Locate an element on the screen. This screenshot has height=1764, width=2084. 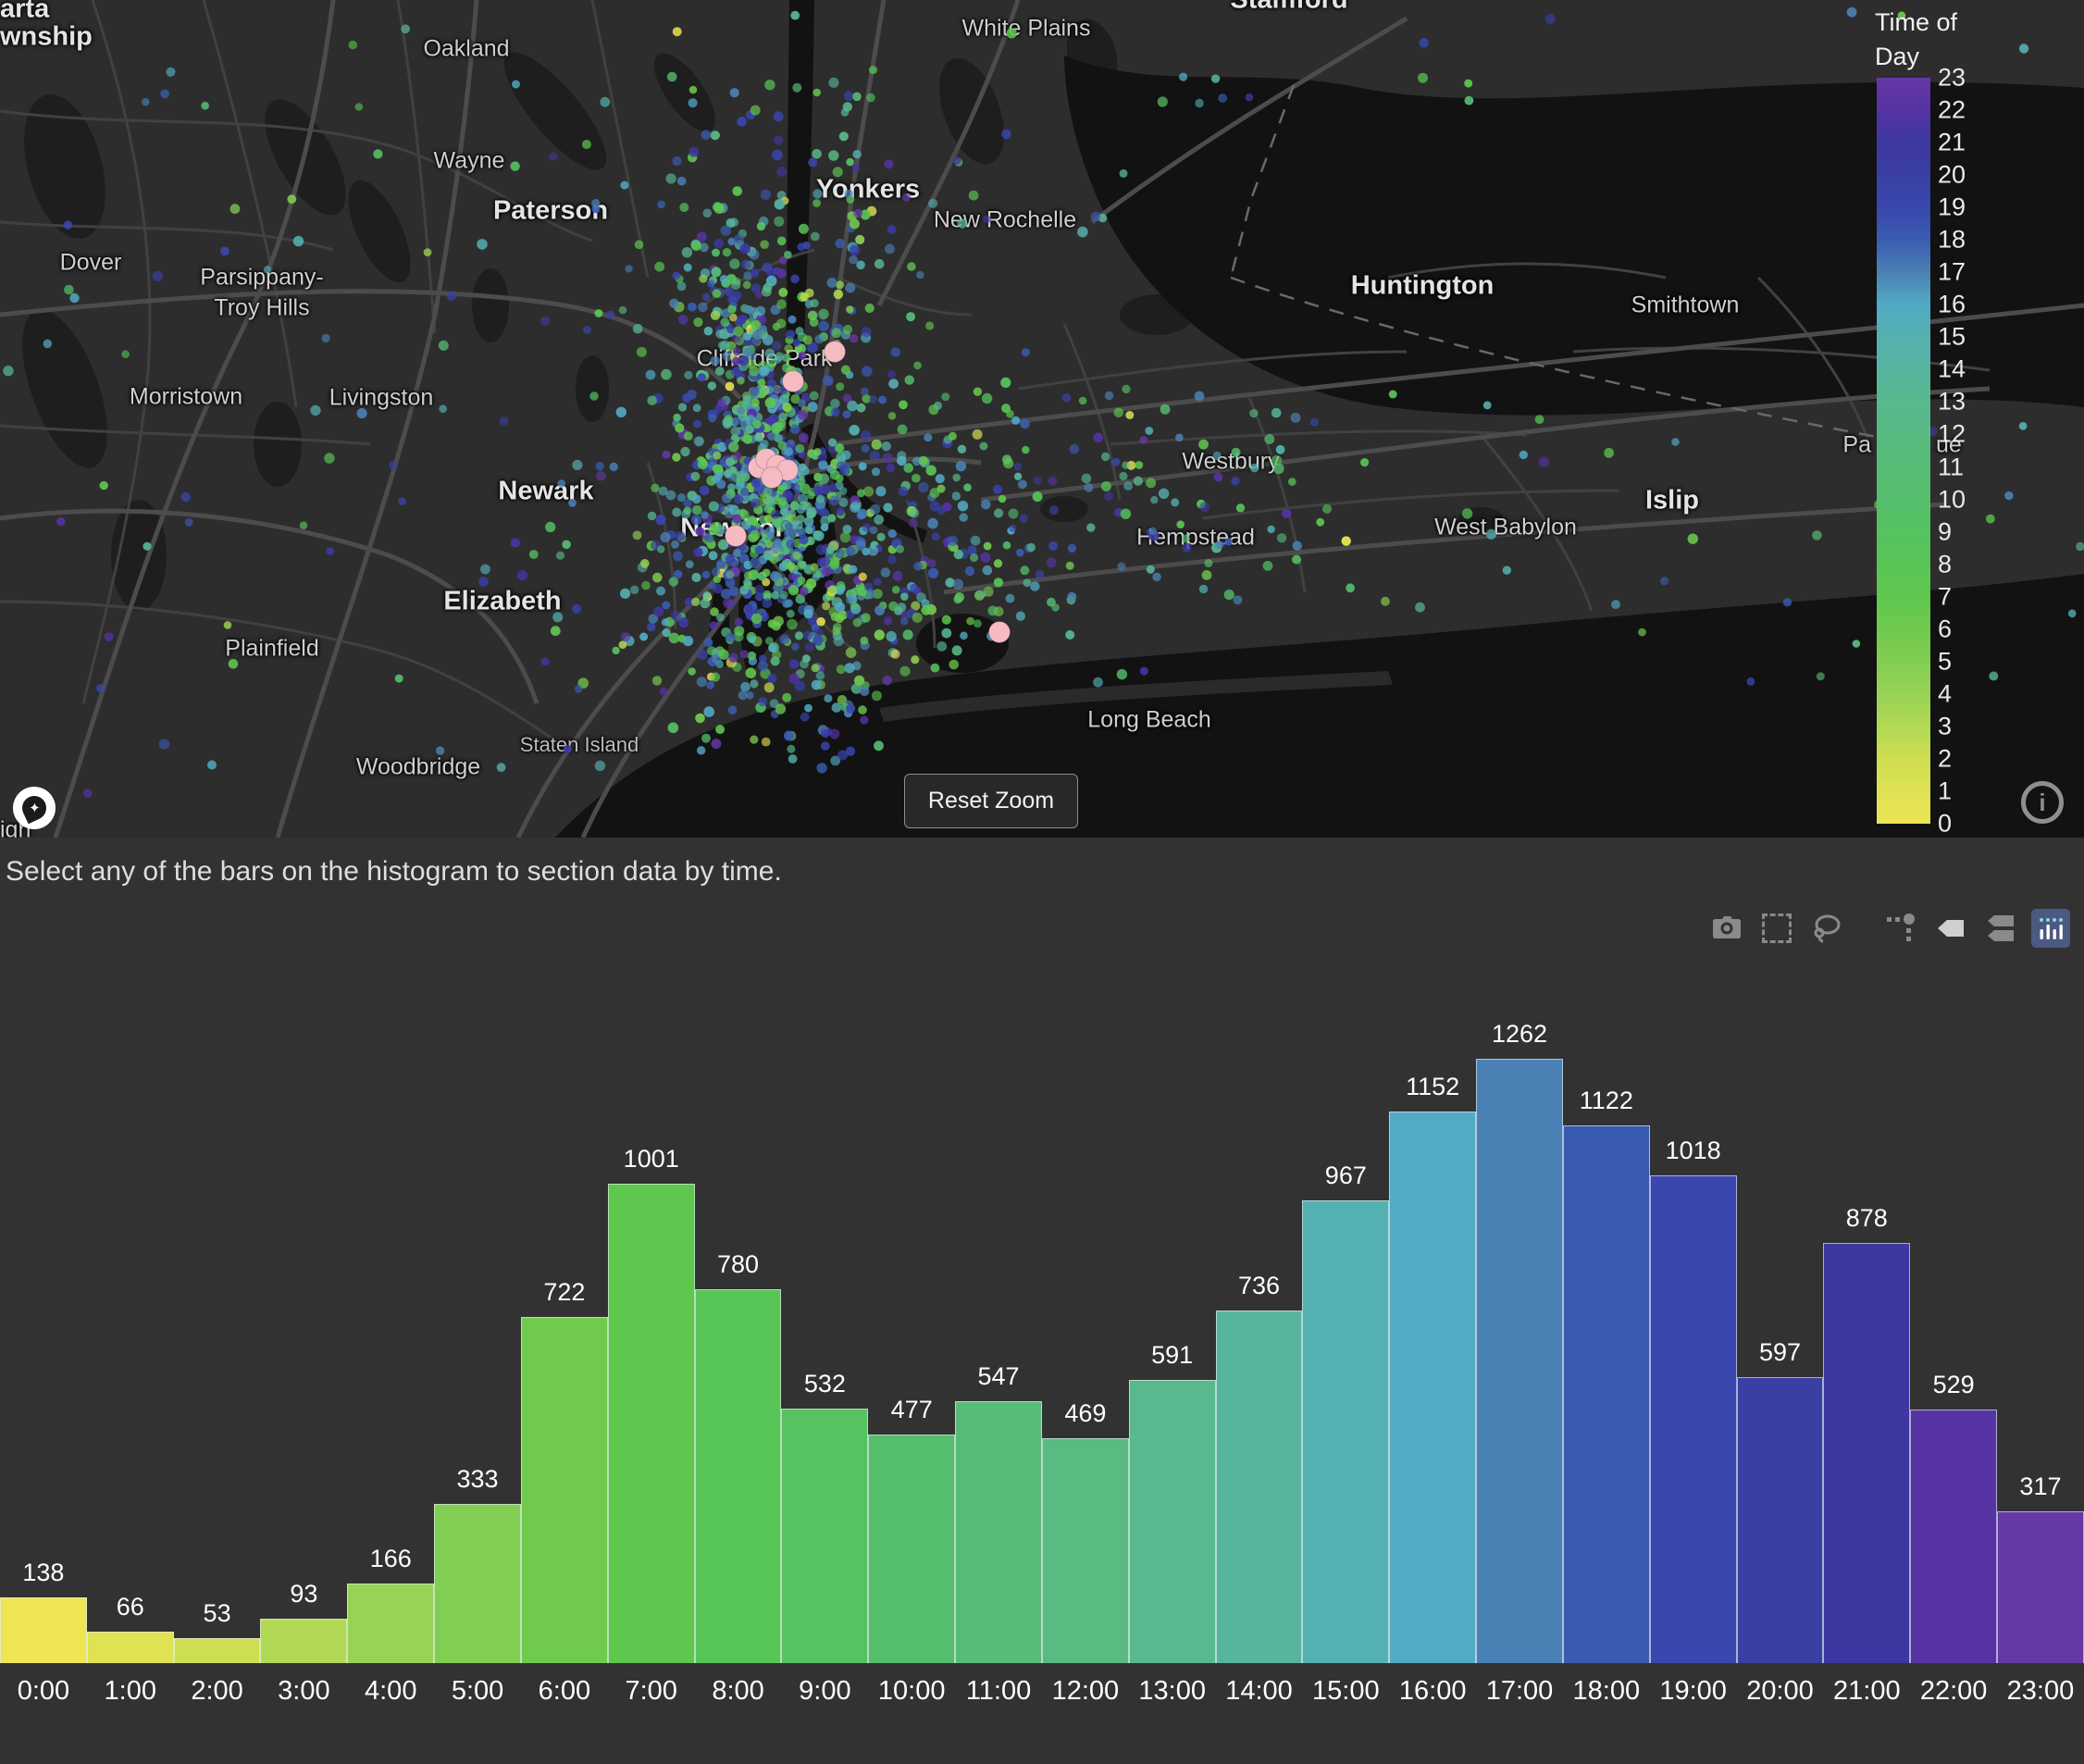
map-city-label: Long Beach is located at coordinates (1149, 719).